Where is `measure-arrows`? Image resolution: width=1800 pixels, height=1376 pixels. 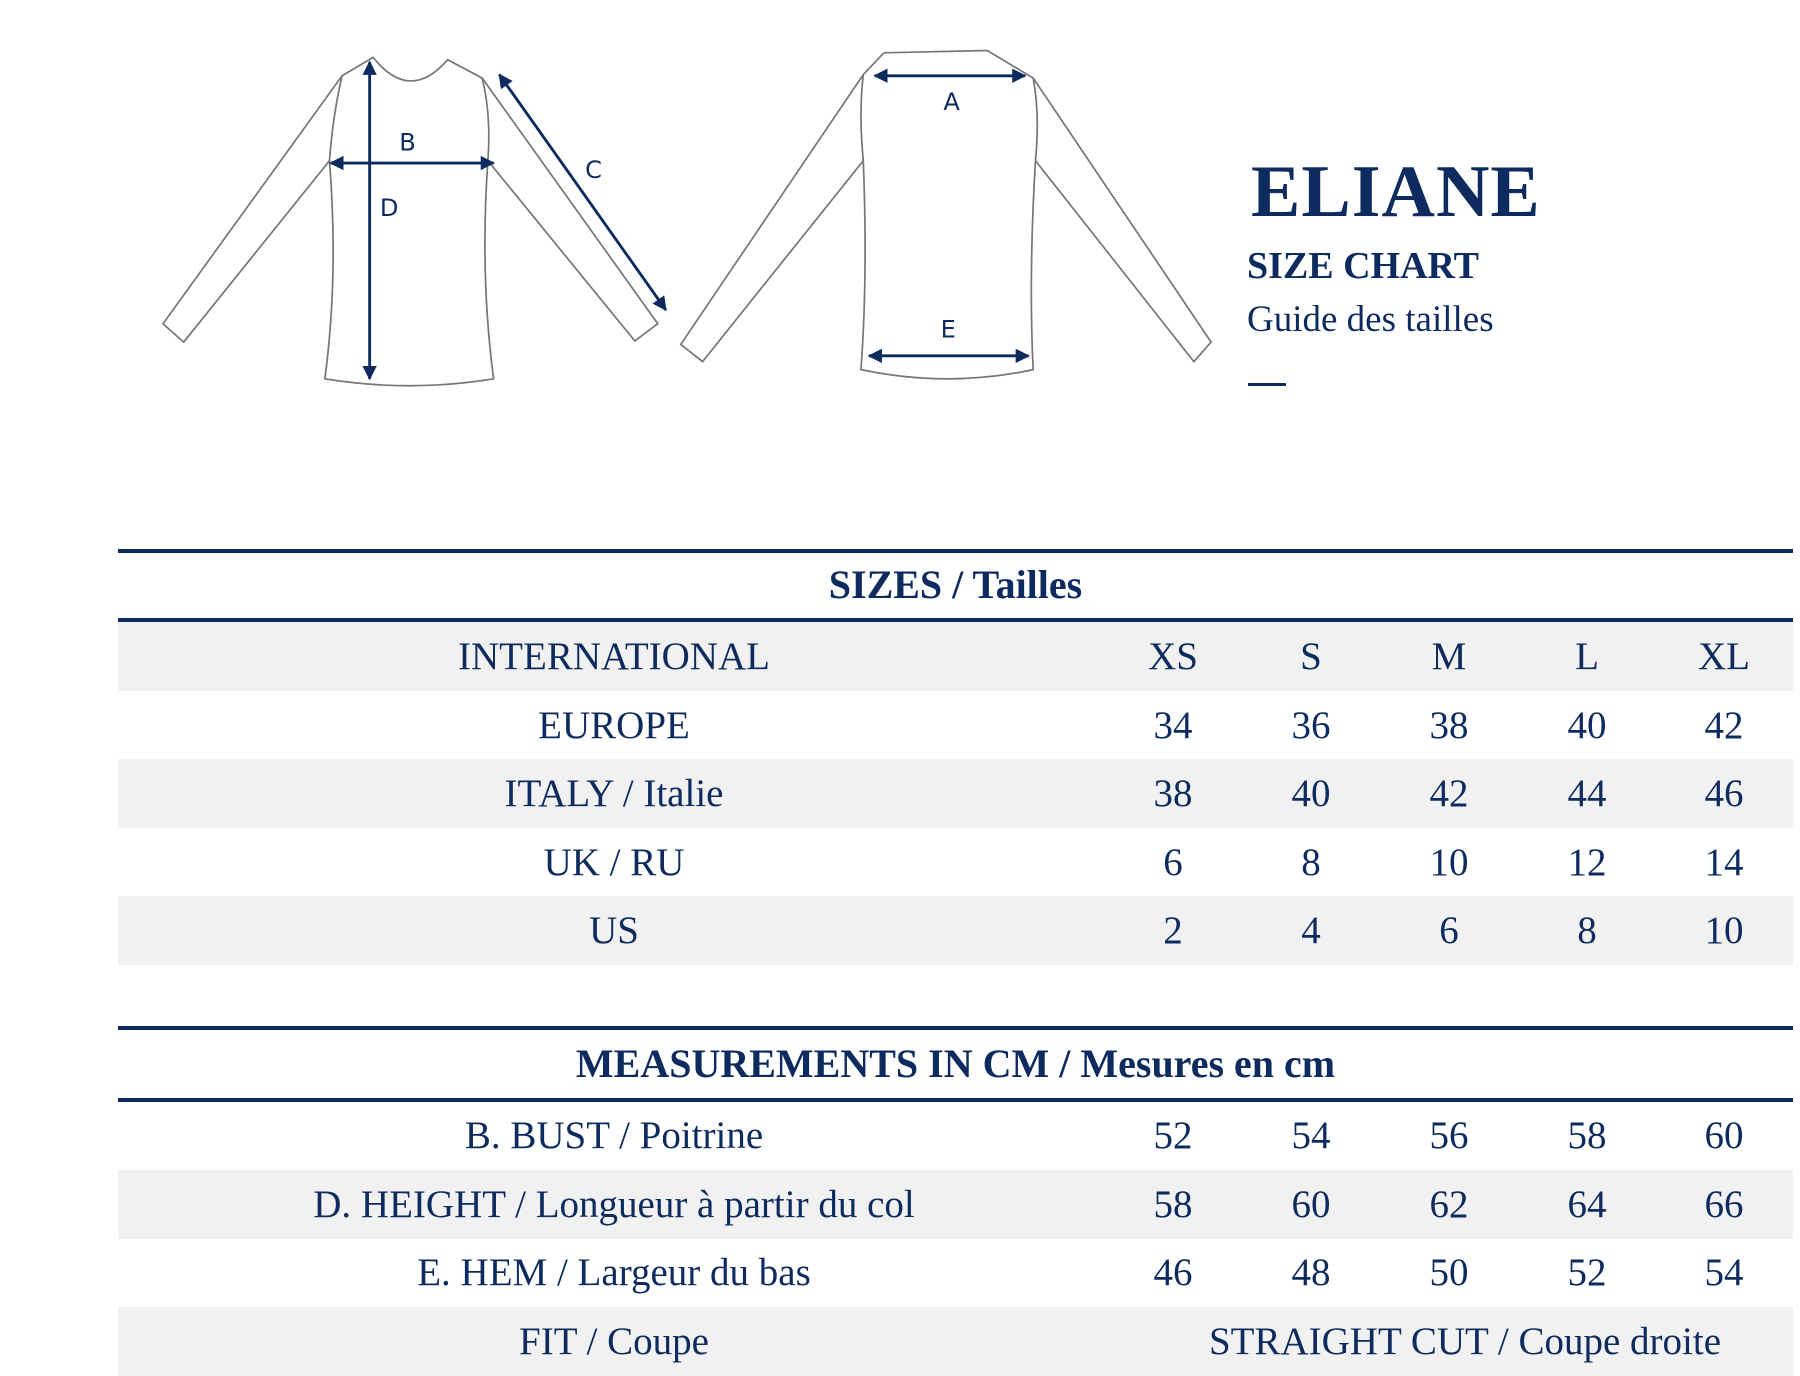 measure-arrows is located at coordinates (680, 220).